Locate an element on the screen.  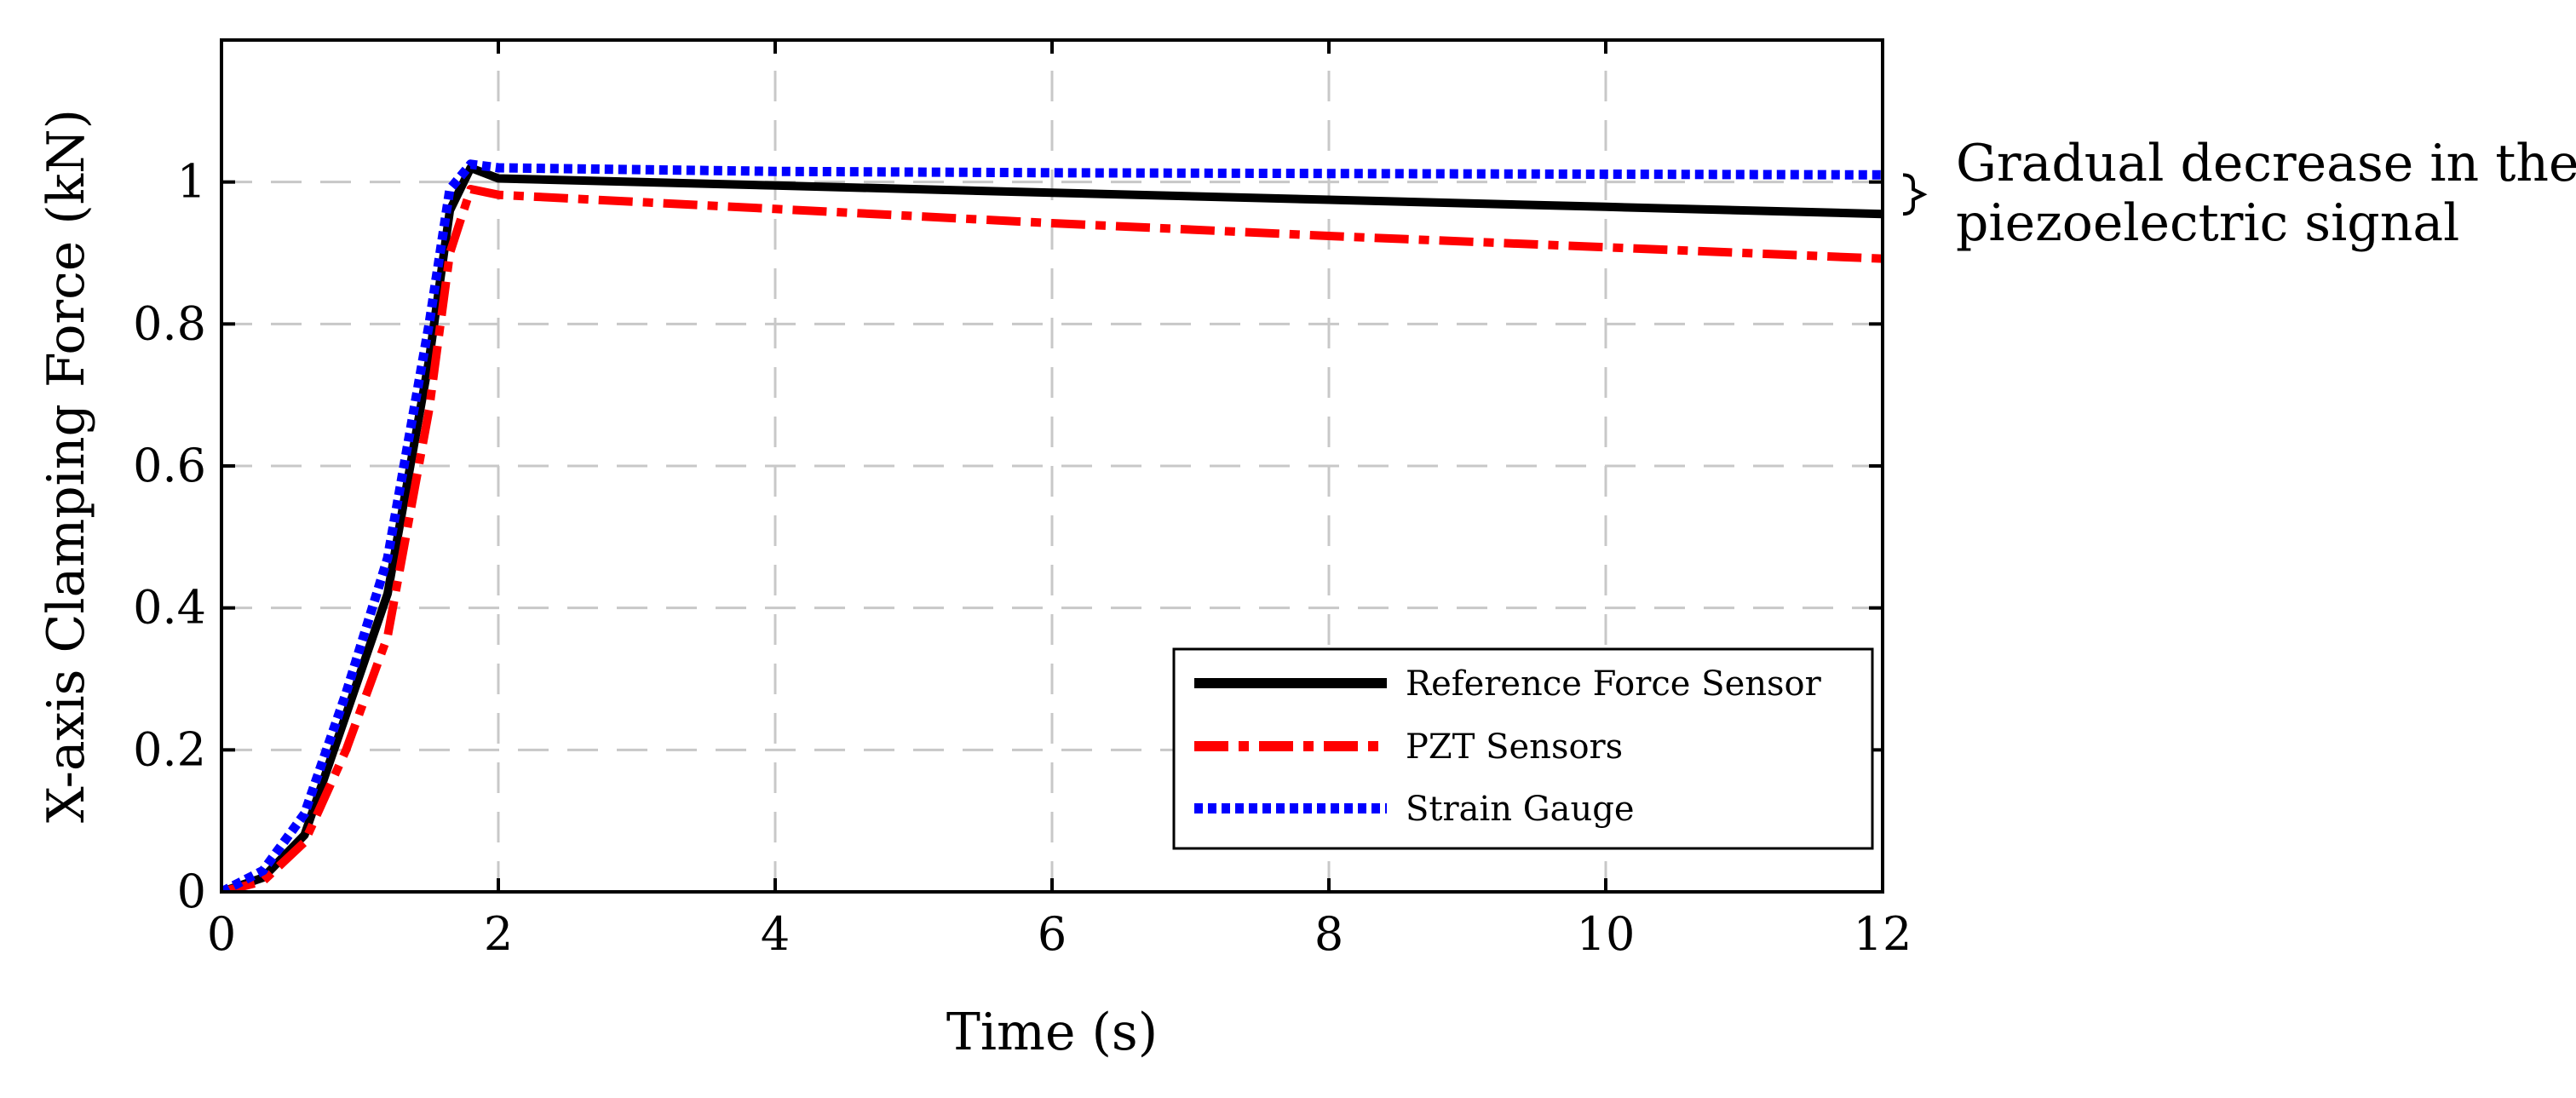
x-tick-label-0: 0 is located at coordinates (222, 934).